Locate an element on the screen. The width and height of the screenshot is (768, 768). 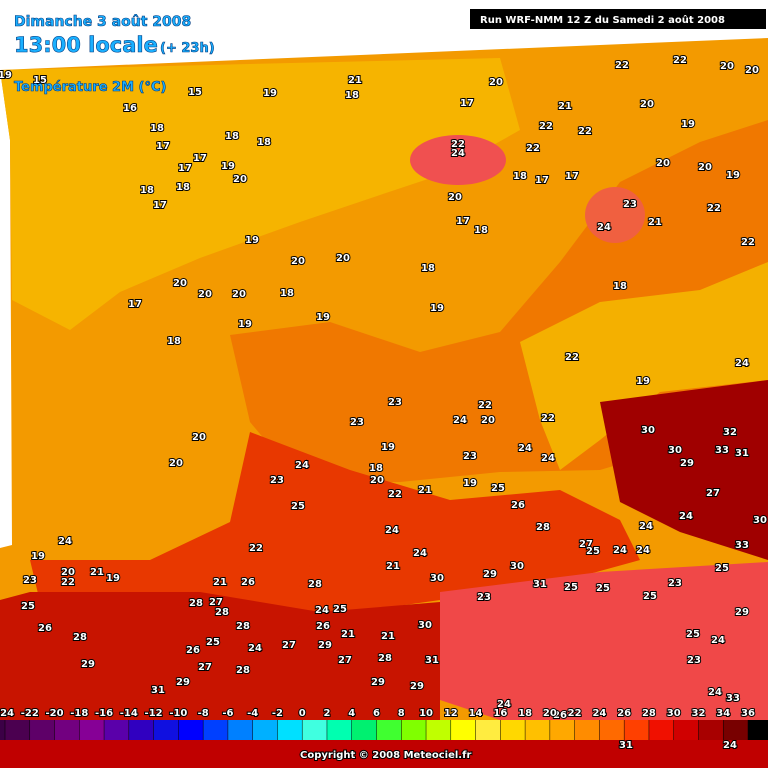
colorbar-label: -10 is located at coordinates (178, 713).